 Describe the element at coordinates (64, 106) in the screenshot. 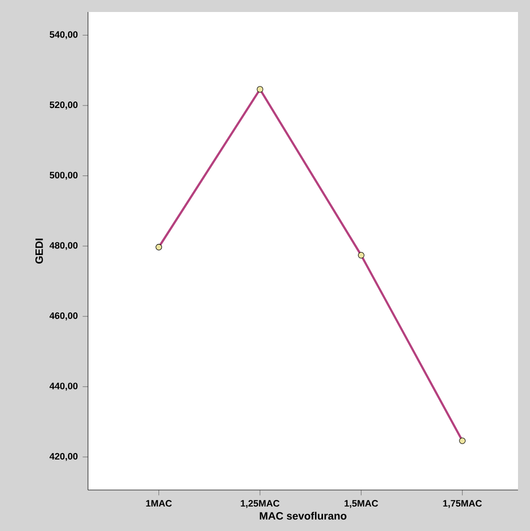

I see `y-tick-label: 520,00` at that location.